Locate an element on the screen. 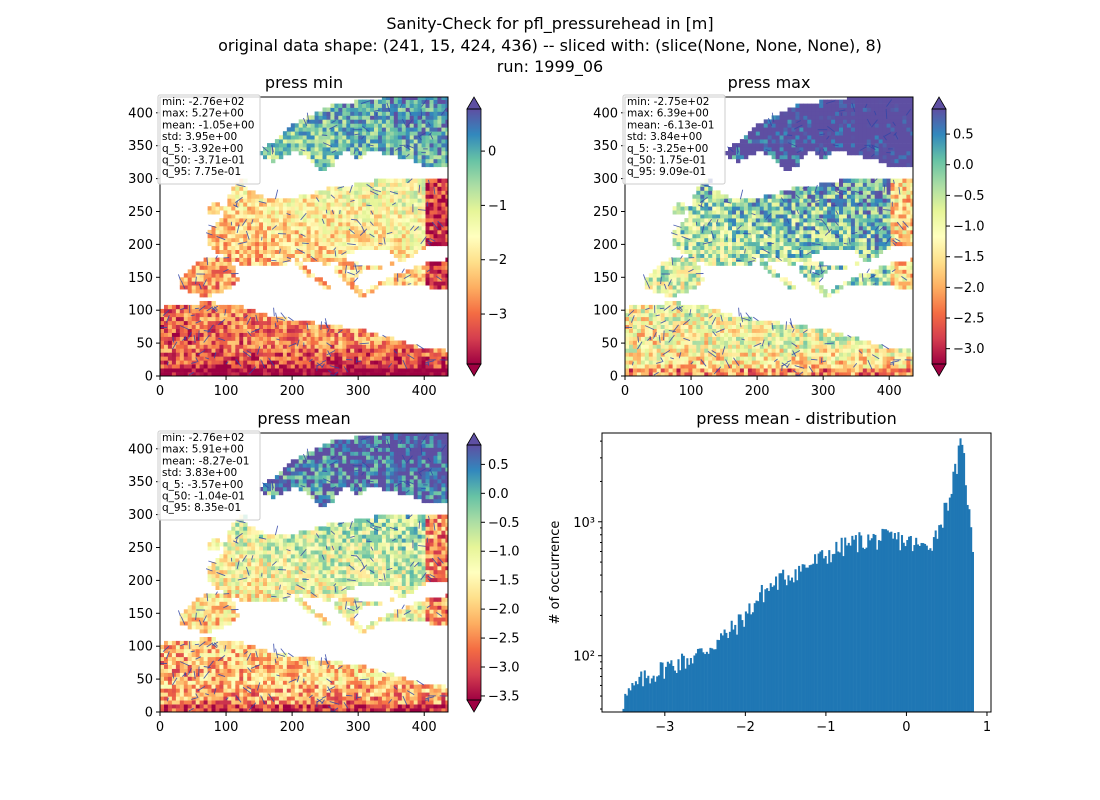 Image resolution: width=1100 pixels, height=800 pixels. x-tick-label: 100 is located at coordinates (691, 391).